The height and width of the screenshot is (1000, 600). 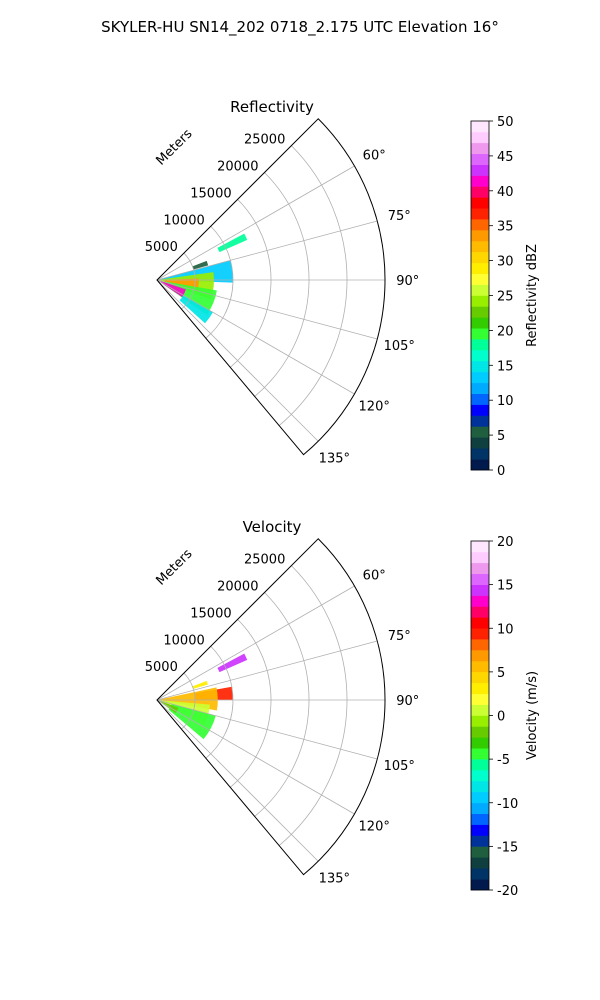 What do you see at coordinates (272, 527) in the screenshot?
I see `velocity-title: Velocity` at bounding box center [272, 527].